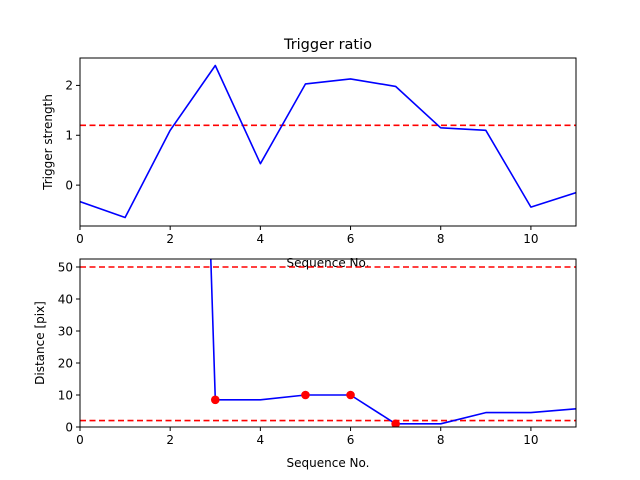 The image size is (640, 480). What do you see at coordinates (40, 343) in the screenshot?
I see `y-axis-label-bottom: Distance [pix]` at bounding box center [40, 343].